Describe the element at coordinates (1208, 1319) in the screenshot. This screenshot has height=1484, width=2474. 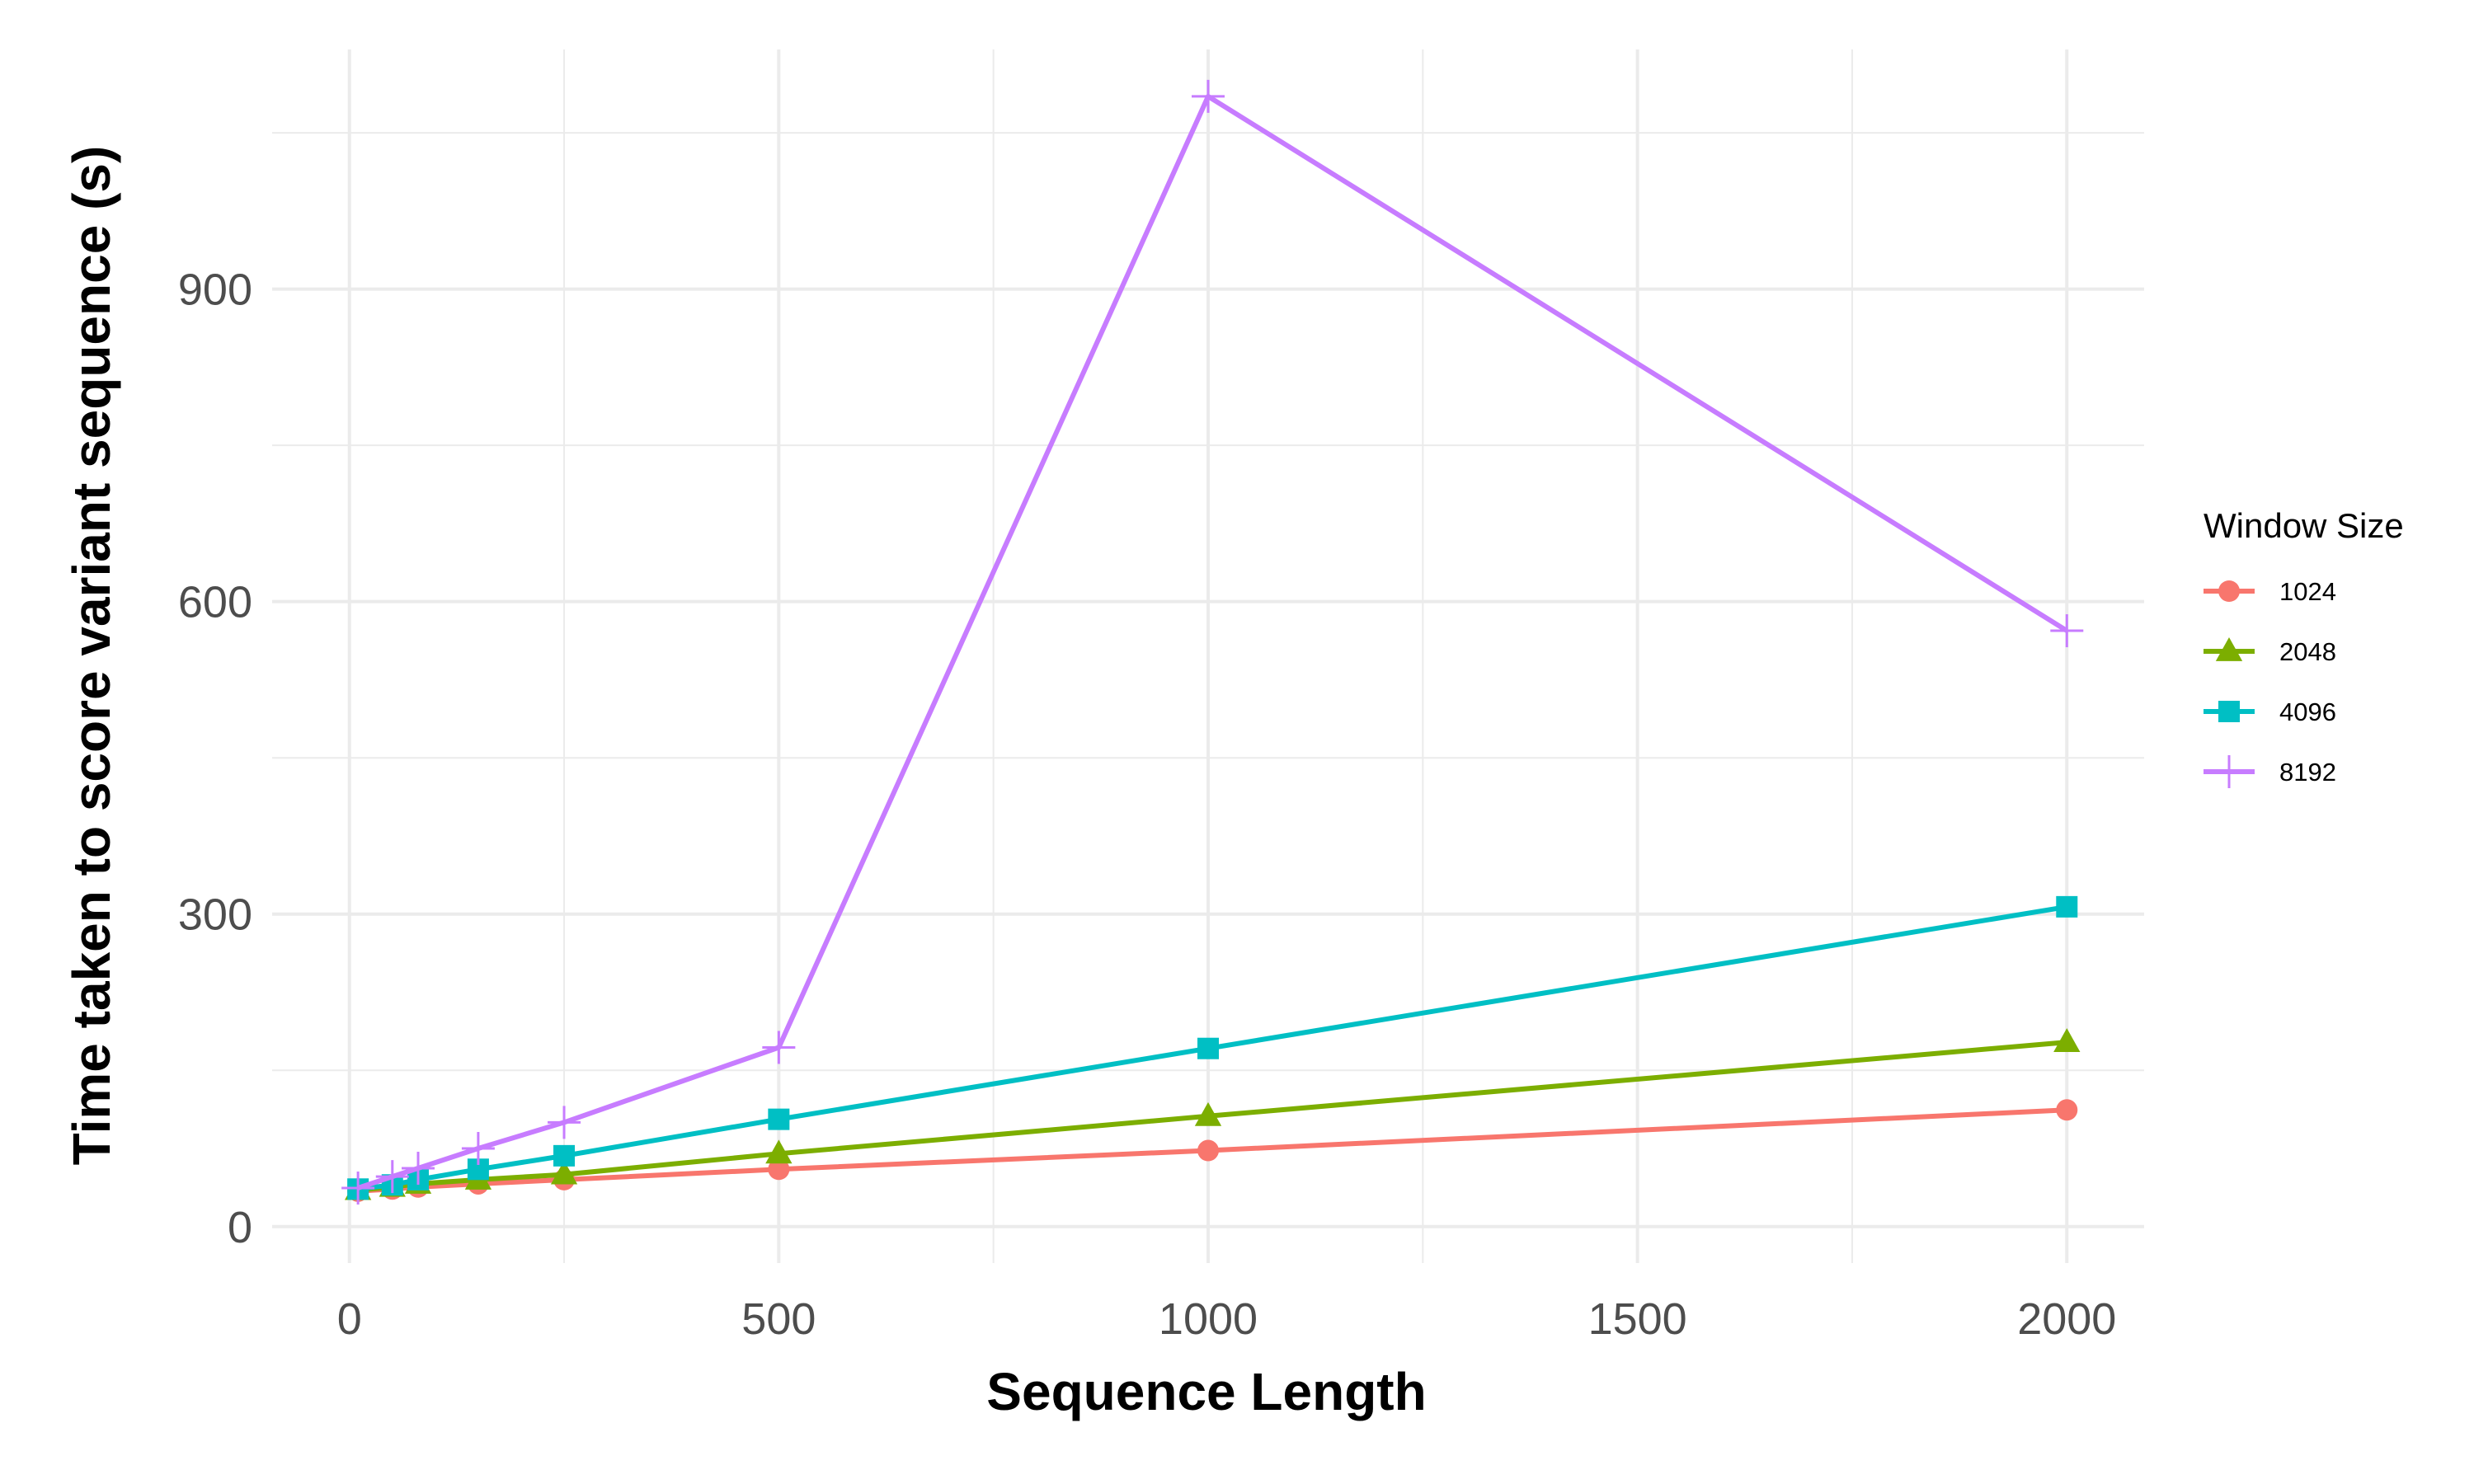
I see `x-tick-label: 1000` at that location.